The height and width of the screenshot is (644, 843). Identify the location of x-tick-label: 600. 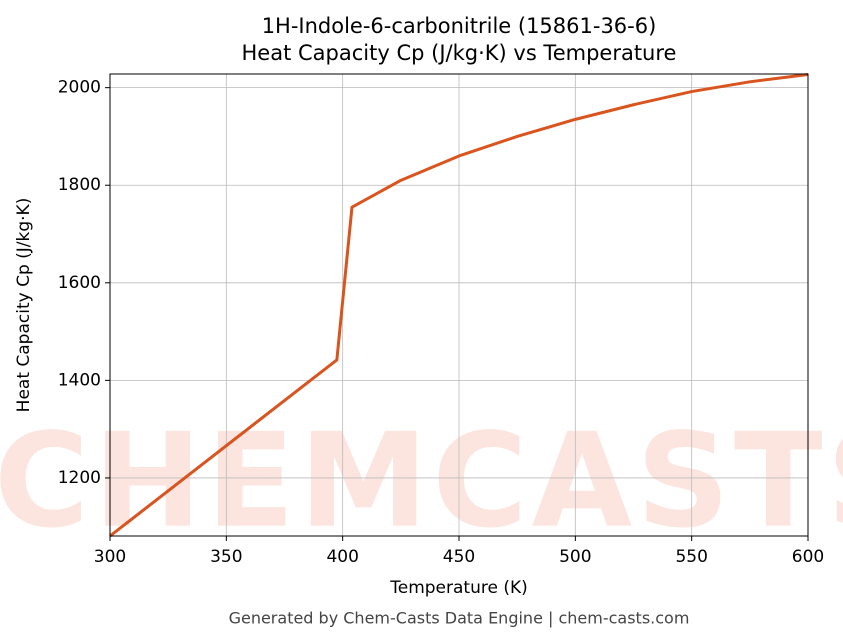
(808, 557).